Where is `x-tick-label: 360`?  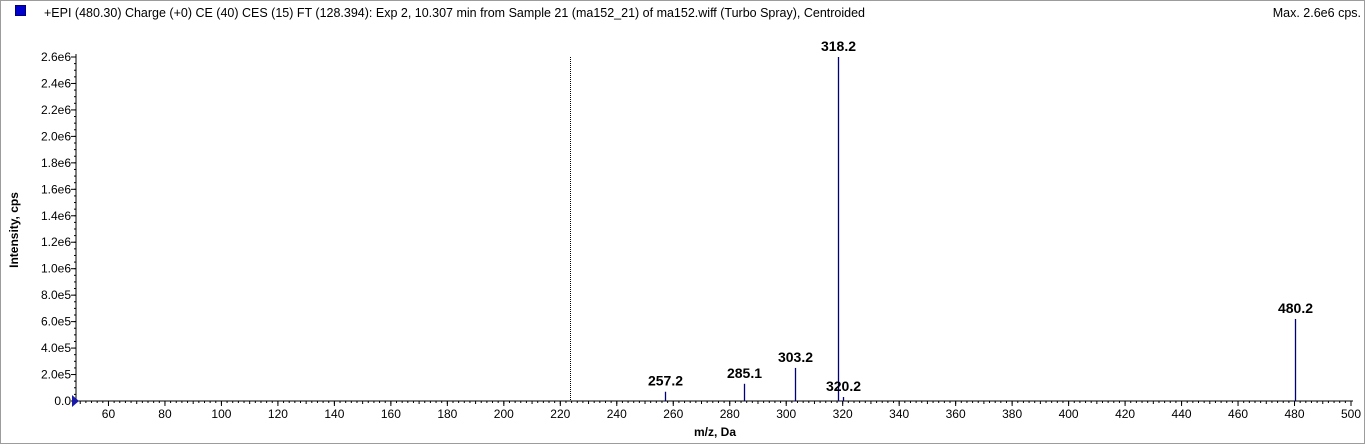
x-tick-label: 360 is located at coordinates (956, 414).